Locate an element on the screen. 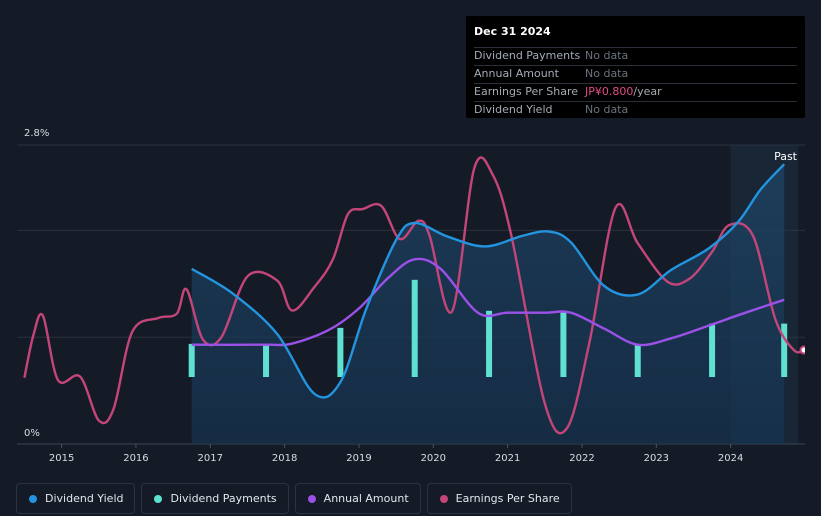 This screenshot has height=516, width=821. eps-end-marker is located at coordinates (802, 350).